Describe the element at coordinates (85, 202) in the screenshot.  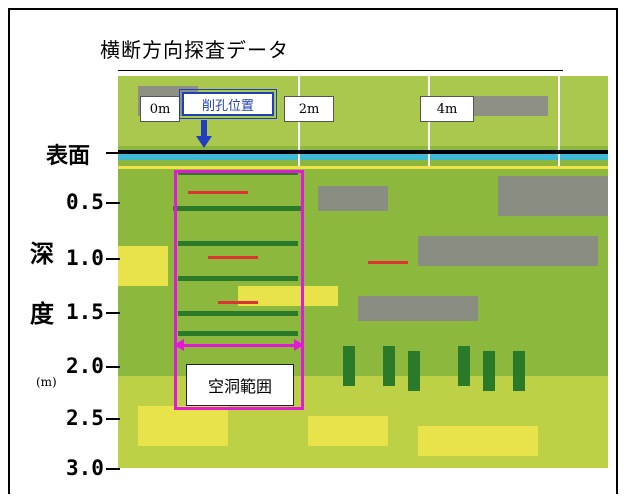
I see `depth-tick-label: 0.5` at that location.